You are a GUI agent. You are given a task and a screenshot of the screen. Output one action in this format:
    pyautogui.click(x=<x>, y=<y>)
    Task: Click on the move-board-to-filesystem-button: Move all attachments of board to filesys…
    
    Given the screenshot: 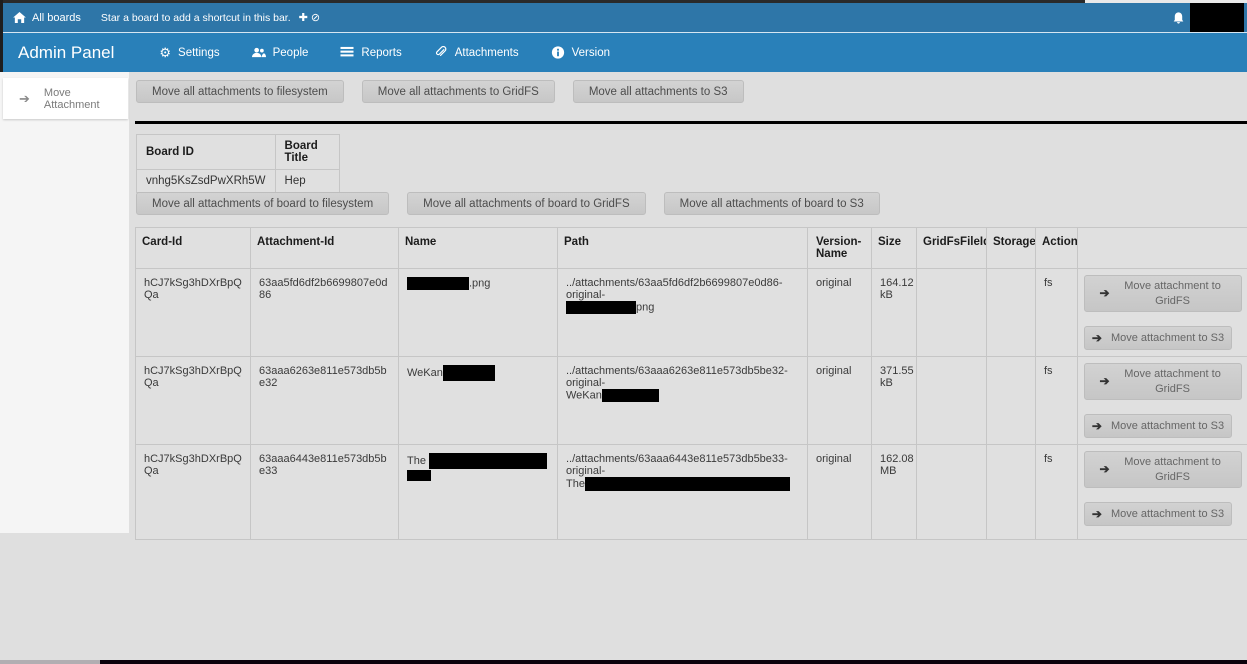 What is the action you would take?
    pyautogui.click(x=263, y=203)
    